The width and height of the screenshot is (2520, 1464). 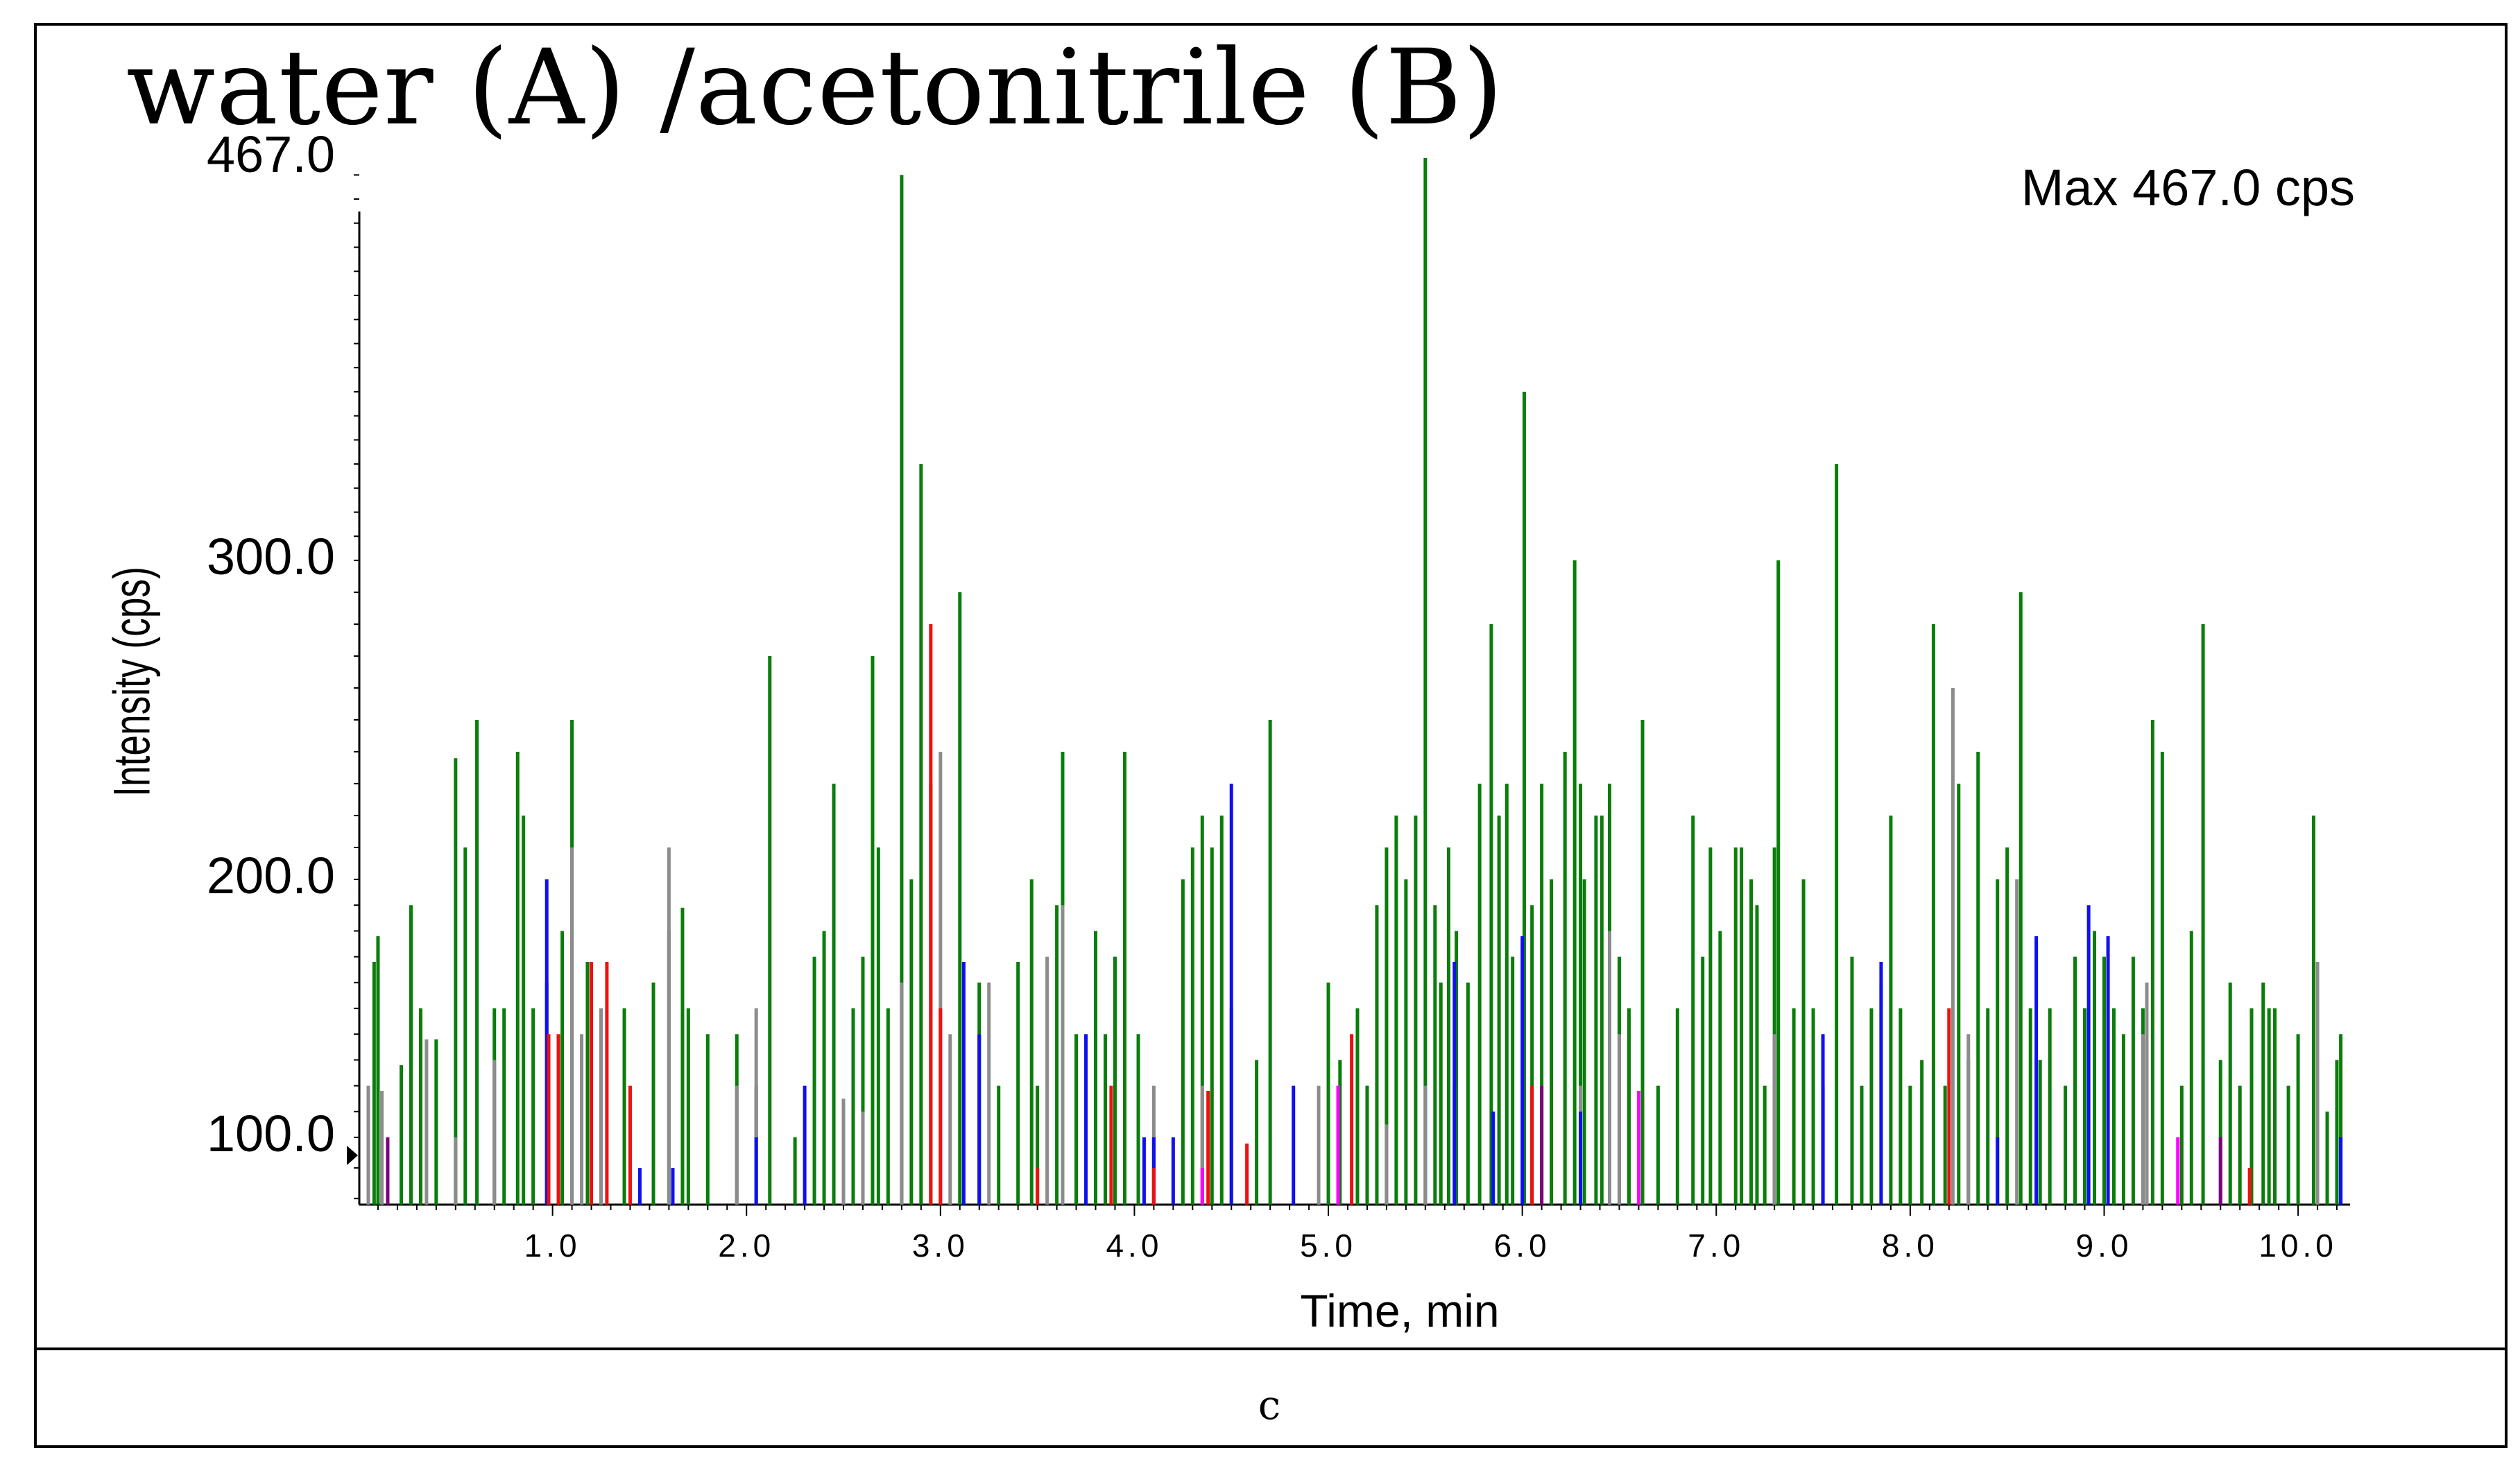 I want to click on x-tick-label: 7.0, so click(x=1716, y=1246).